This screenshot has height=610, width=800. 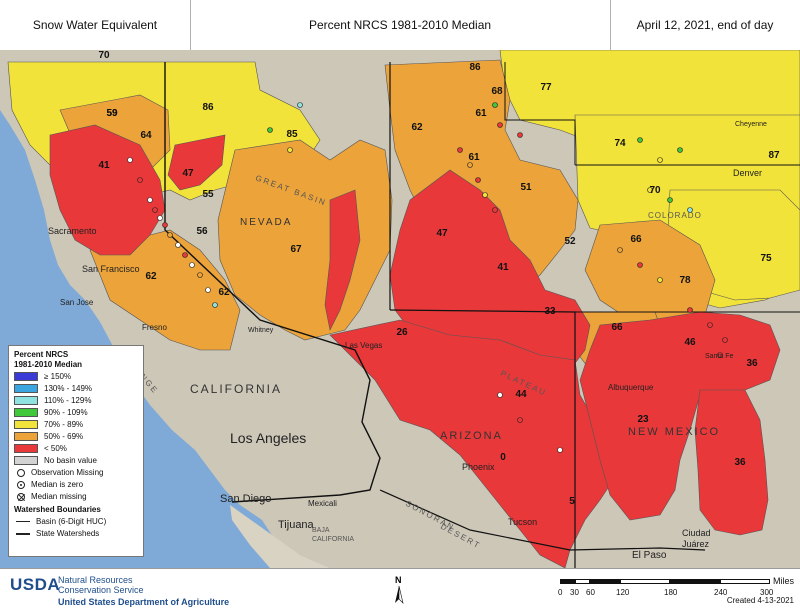 What do you see at coordinates (261, 330) in the screenshot?
I see `place-whitney: Whitney` at bounding box center [261, 330].